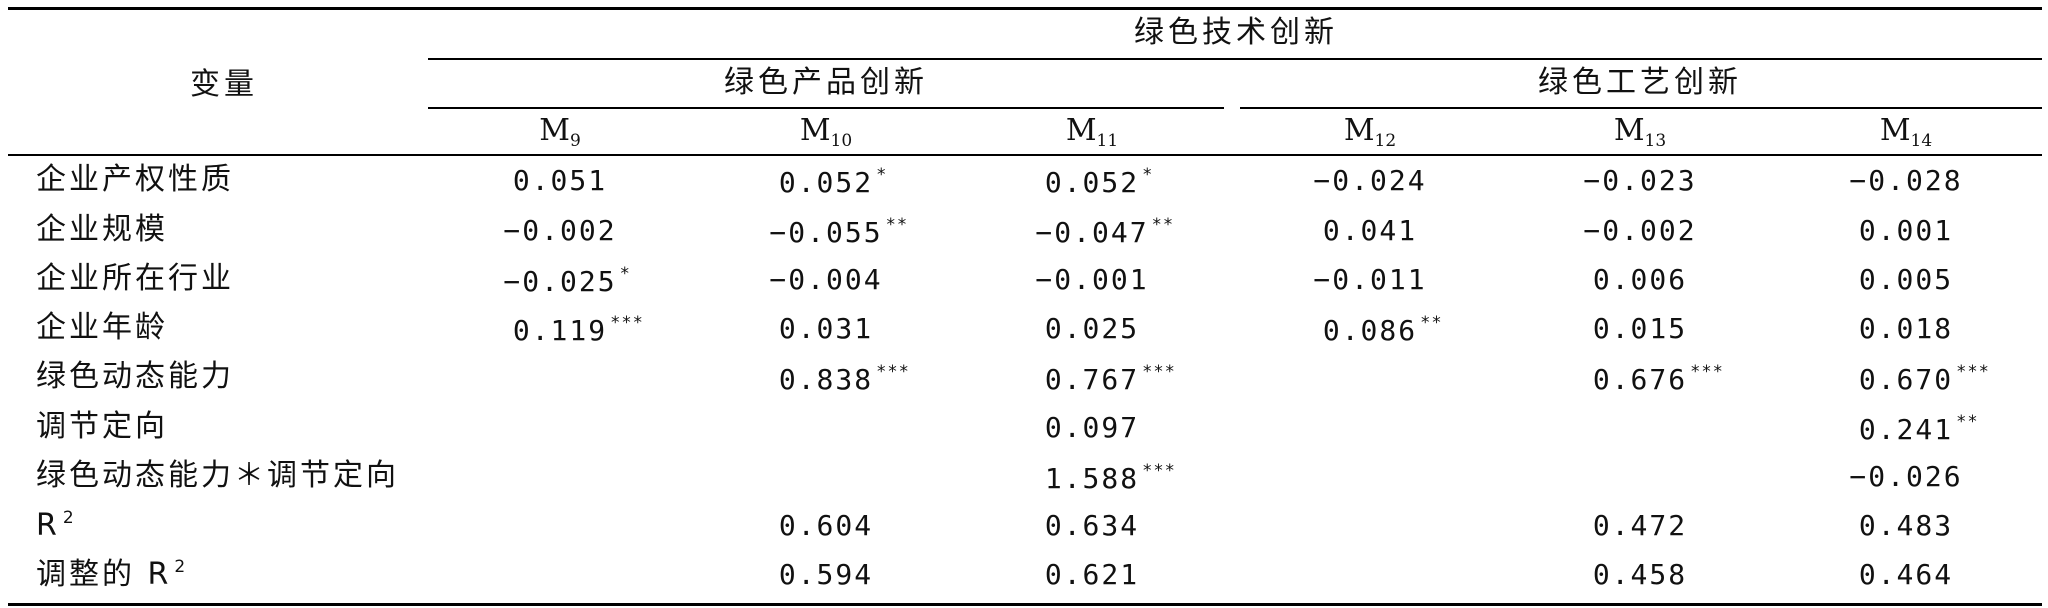 Image resolution: width=2048 pixels, height=608 pixels. Describe the element at coordinates (826, 108) in the screenshot. I see `group-product-rule` at that location.